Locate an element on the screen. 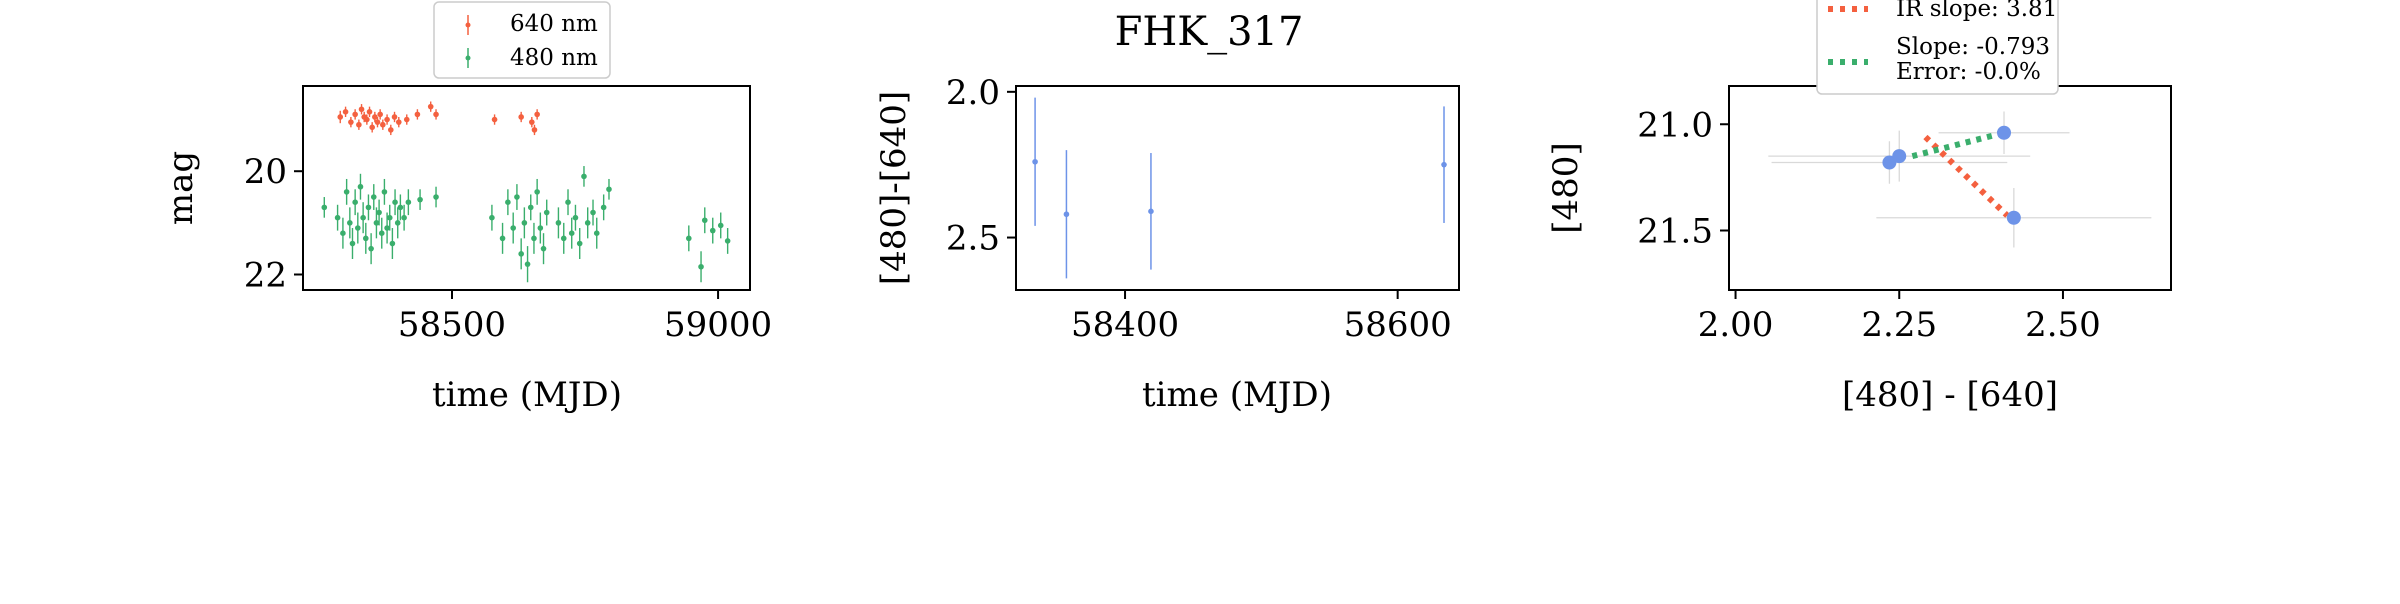 This screenshot has height=604, width=2400. cmd-xtick-label: 2.25 is located at coordinates (1899, 325).